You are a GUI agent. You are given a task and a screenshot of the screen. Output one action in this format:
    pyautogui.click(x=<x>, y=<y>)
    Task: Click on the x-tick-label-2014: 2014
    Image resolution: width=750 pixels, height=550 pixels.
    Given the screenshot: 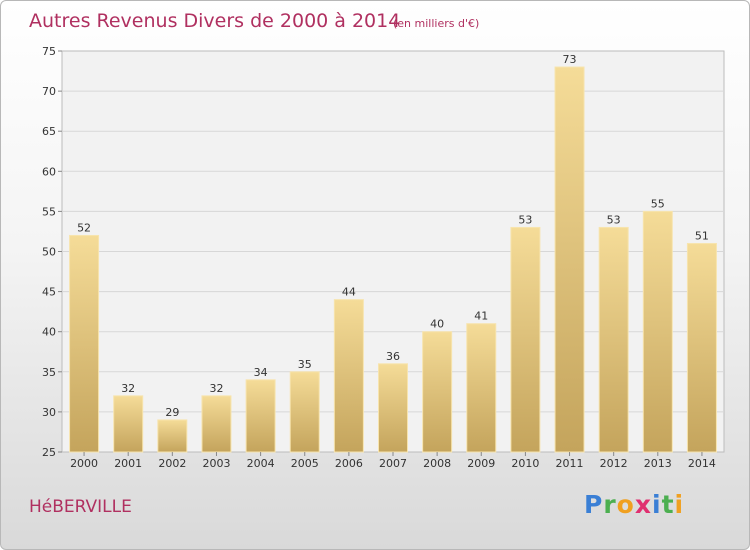 What is the action you would take?
    pyautogui.click(x=702, y=463)
    